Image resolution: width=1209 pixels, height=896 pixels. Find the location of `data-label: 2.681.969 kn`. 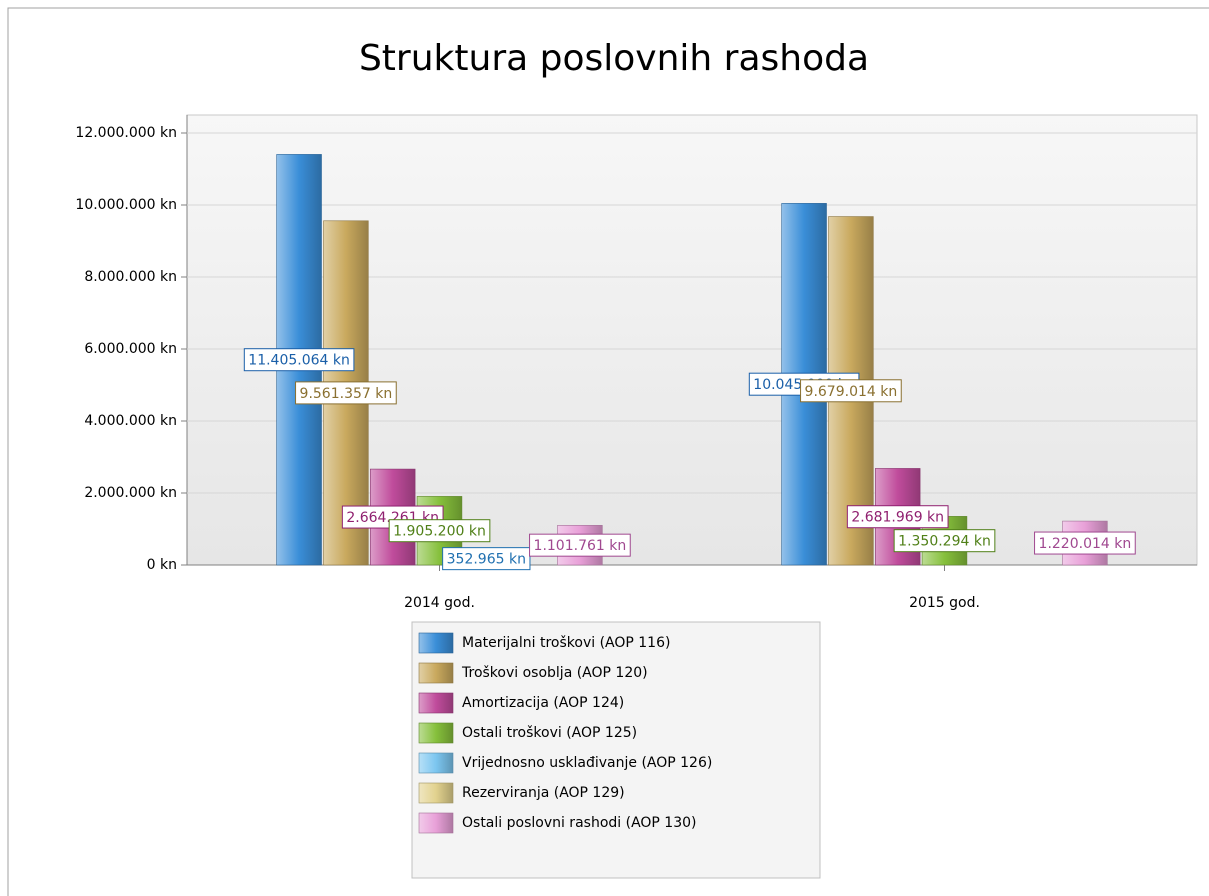

data-label: 2.681.969 kn is located at coordinates (897, 517).